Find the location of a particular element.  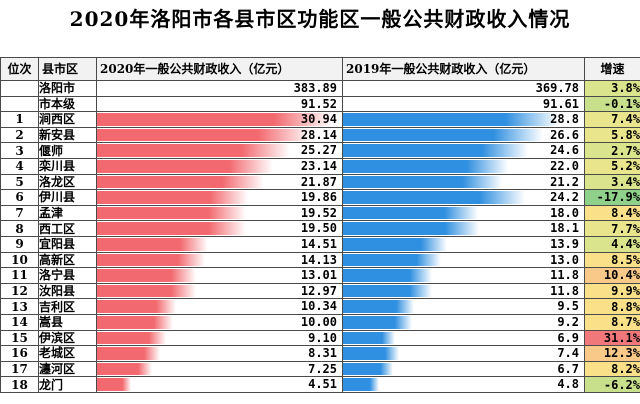

table-row: 1 涧西区 30.94 28.8 7.4% is located at coordinates (320, 119).